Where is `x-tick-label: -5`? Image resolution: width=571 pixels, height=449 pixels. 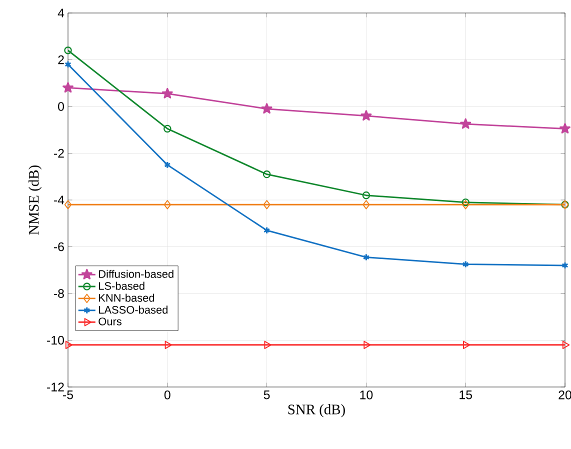
x-tick-label: -5 is located at coordinates (68, 395).